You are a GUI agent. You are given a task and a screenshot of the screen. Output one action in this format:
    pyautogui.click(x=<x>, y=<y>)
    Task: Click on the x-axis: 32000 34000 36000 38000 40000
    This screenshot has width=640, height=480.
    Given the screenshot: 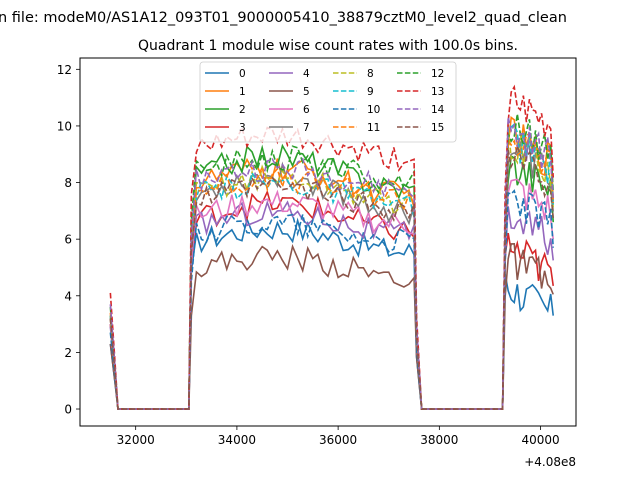 What is the action you would take?
    pyautogui.click(x=338, y=436)
    